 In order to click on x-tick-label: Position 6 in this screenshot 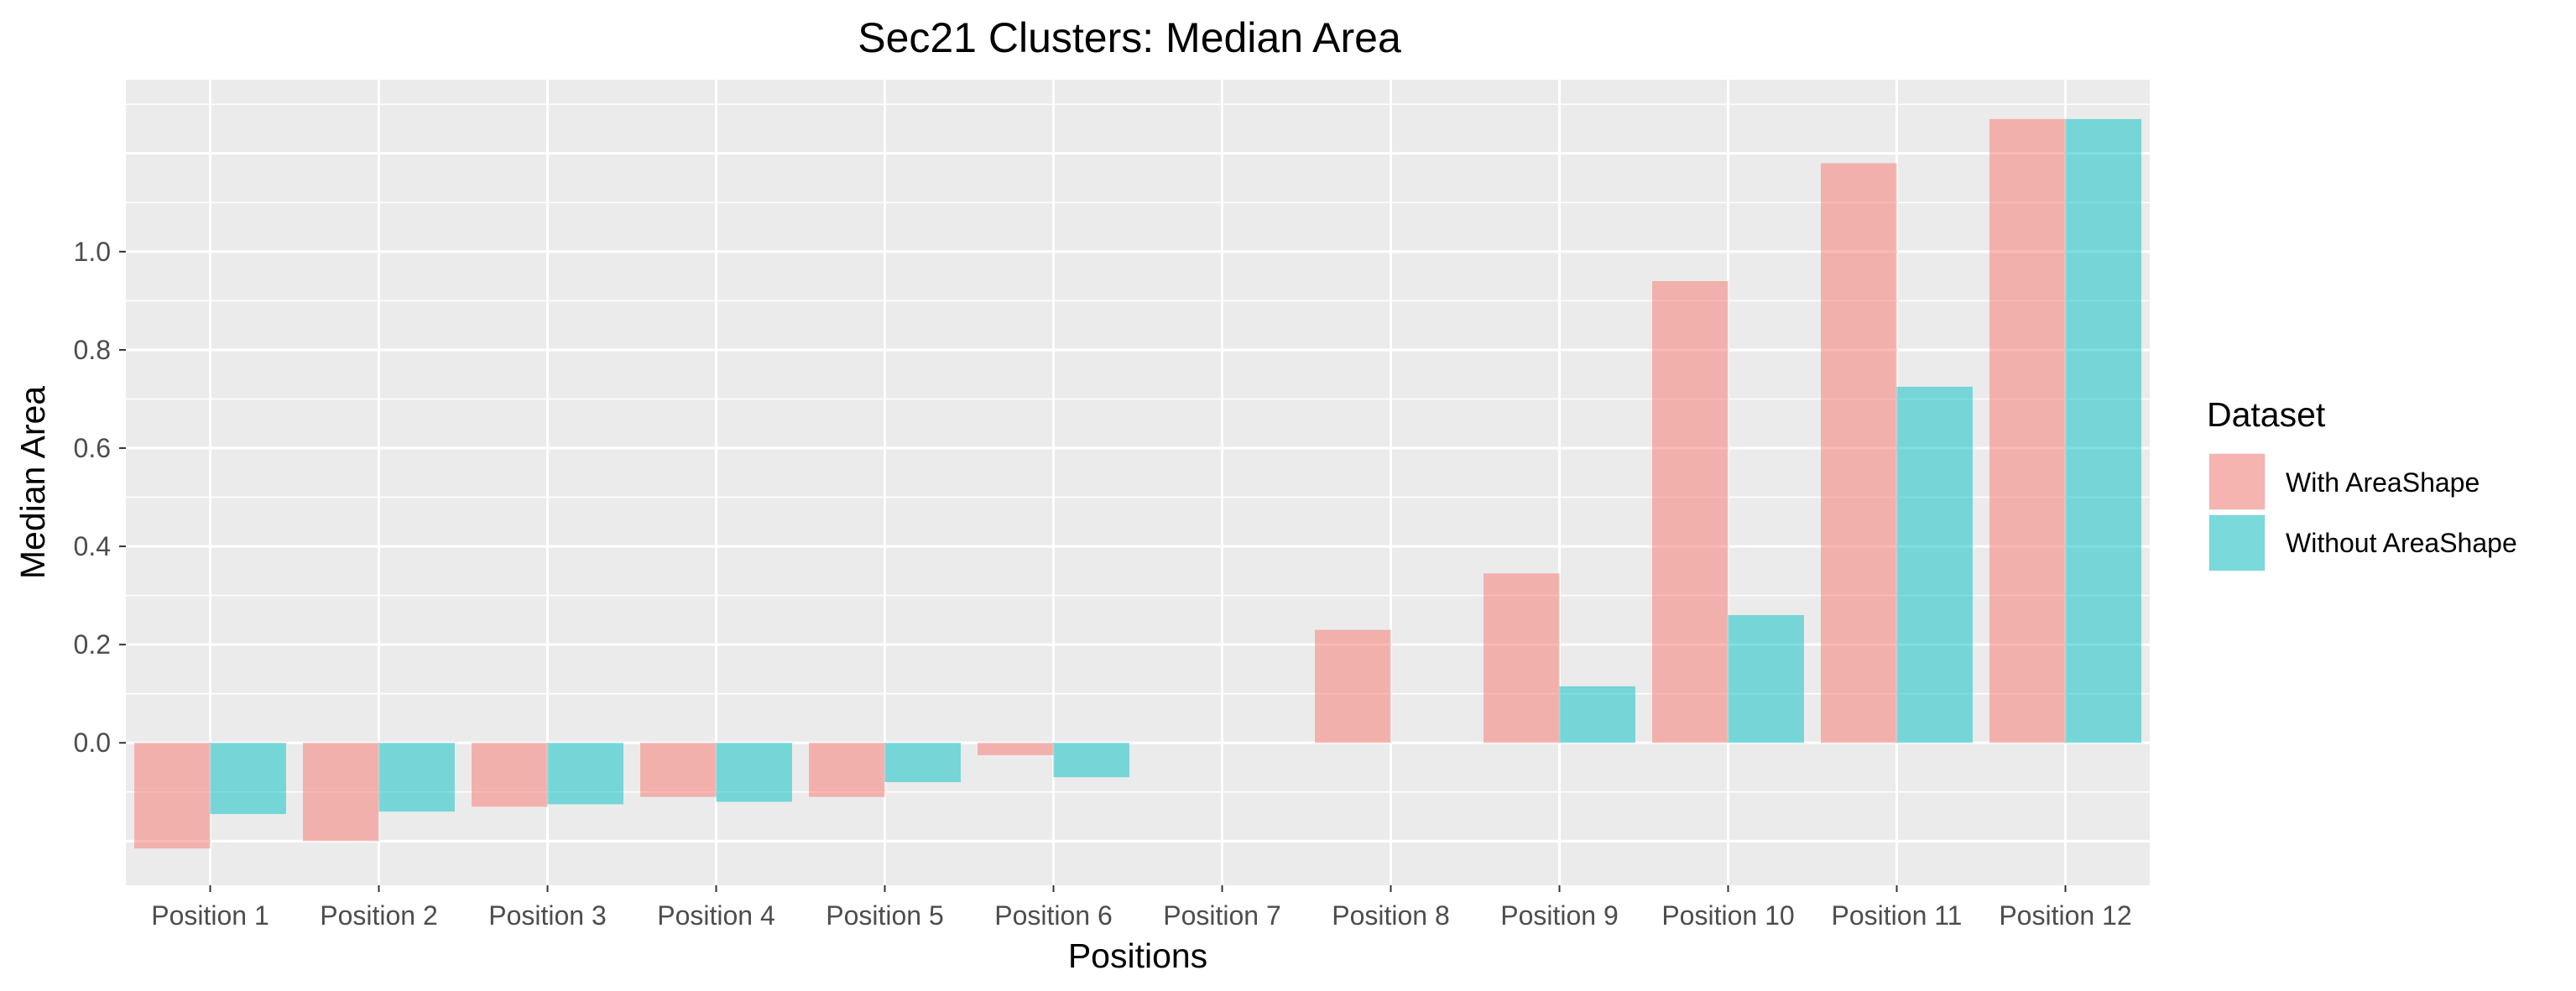, I will do `click(1053, 916)`.